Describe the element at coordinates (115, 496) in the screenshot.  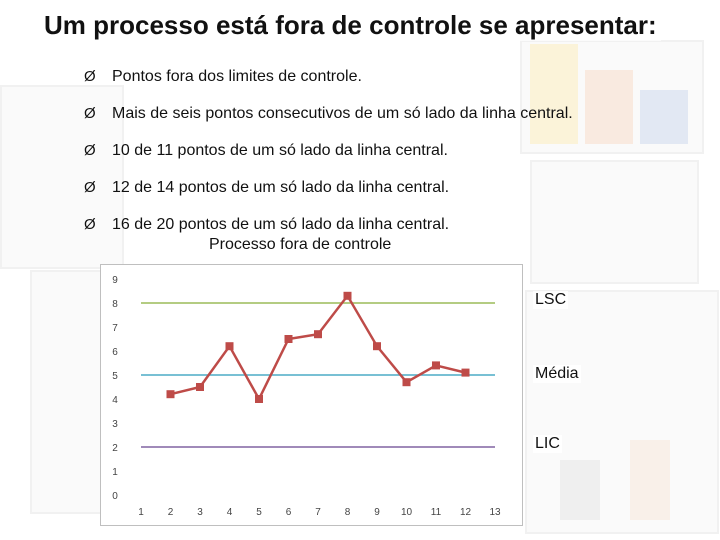
I see `y-tick-label: 0` at that location.